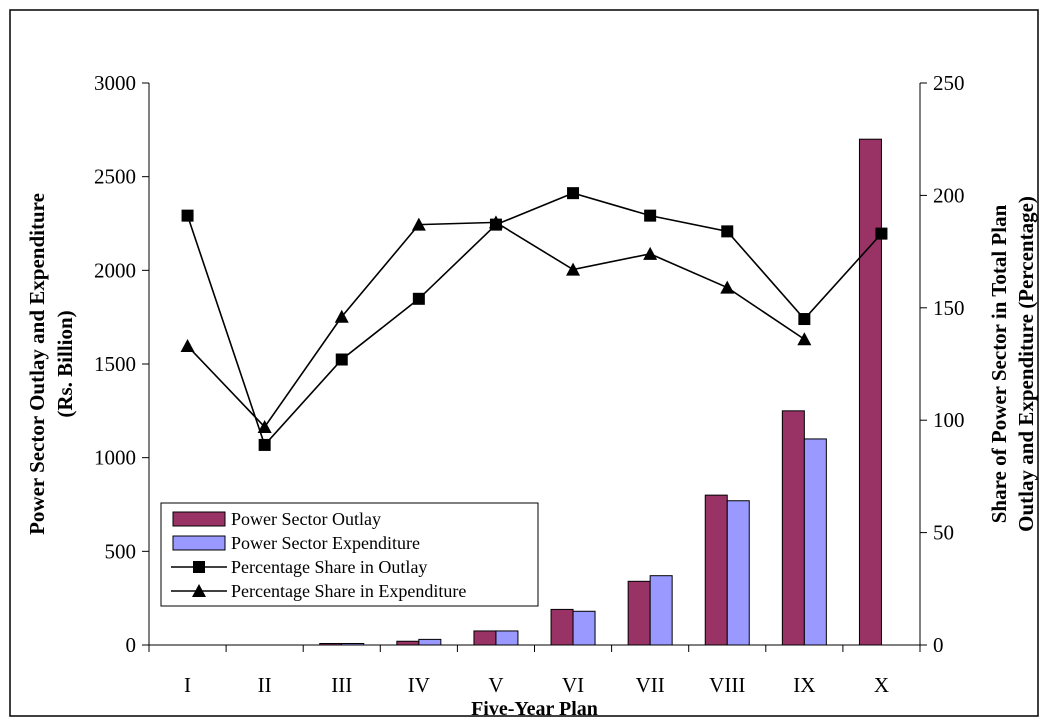 This screenshot has height=726, width=1048. I want to click on x-tick-label: X, so click(881, 685).